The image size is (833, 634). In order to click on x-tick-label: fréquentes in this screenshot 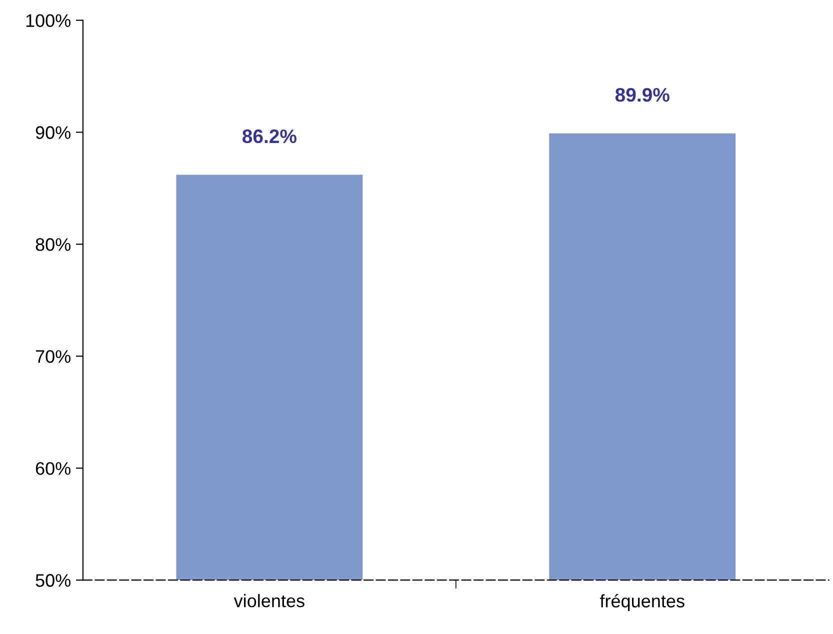, I will do `click(642, 603)`.